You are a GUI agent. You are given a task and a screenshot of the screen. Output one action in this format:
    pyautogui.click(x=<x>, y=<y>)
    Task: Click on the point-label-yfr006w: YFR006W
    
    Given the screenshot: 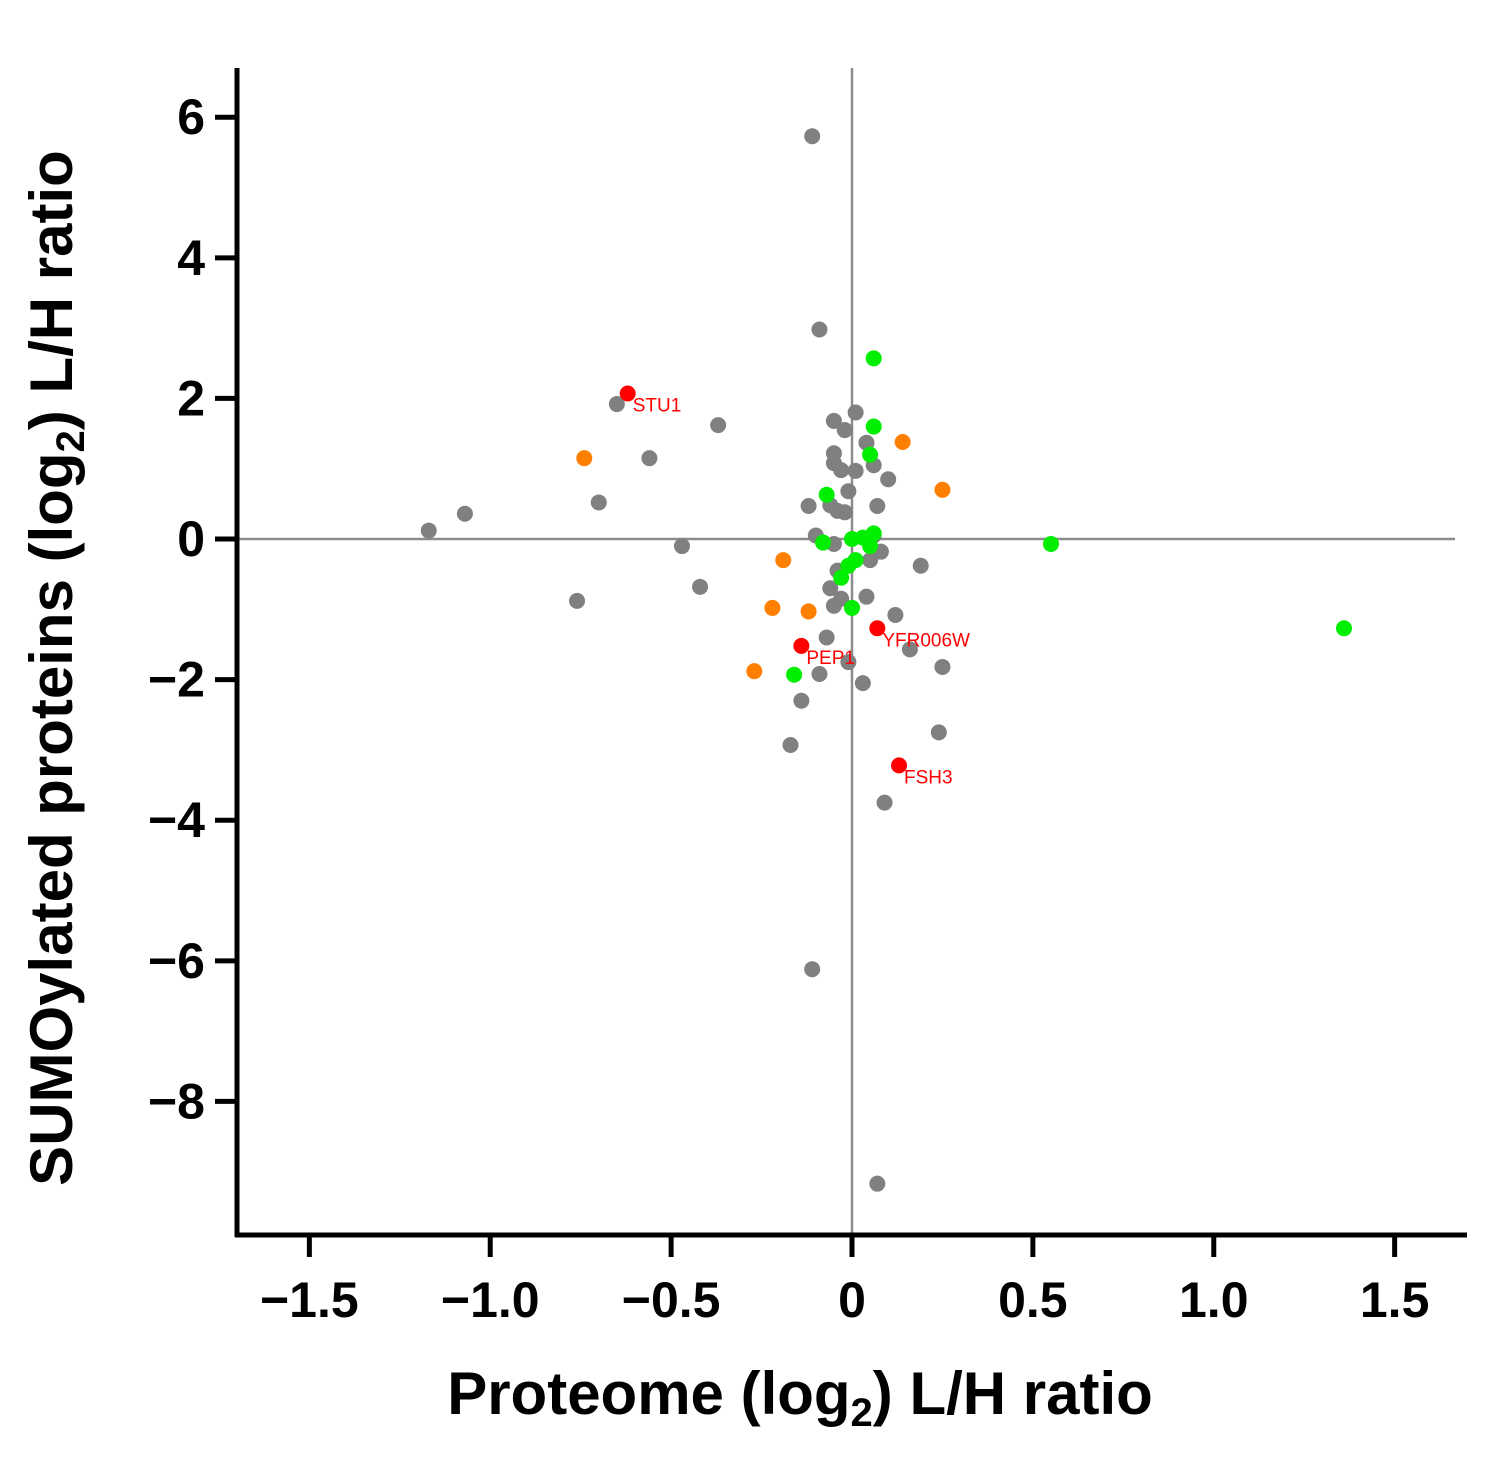 What is the action you would take?
    pyautogui.click(x=926, y=640)
    